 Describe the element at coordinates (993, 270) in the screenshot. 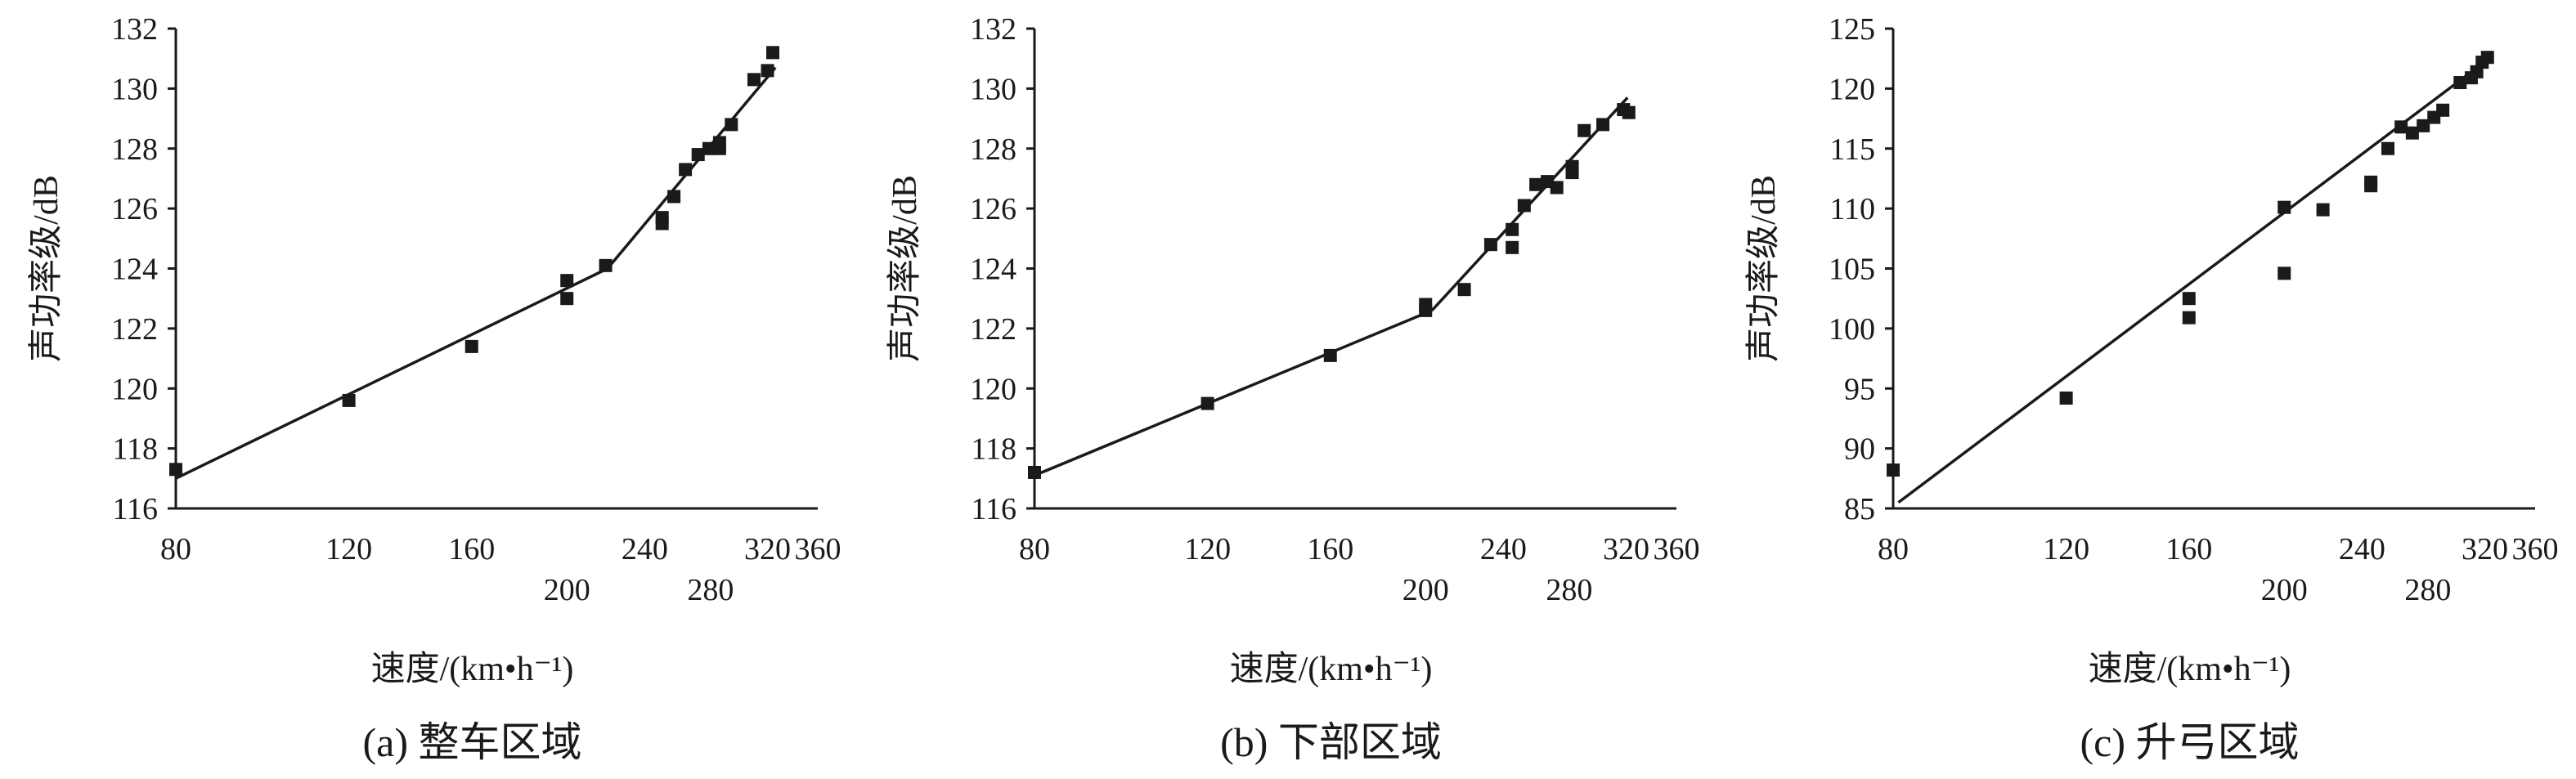

I see `y-tick-label: 124` at that location.